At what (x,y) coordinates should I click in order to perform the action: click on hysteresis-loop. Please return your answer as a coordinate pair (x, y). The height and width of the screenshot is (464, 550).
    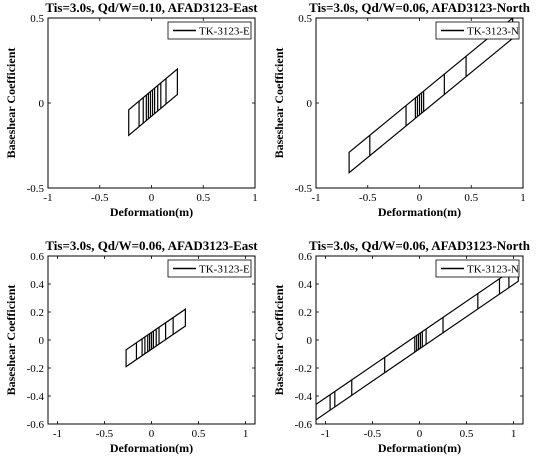
    Looking at the image, I should click on (431, 96).